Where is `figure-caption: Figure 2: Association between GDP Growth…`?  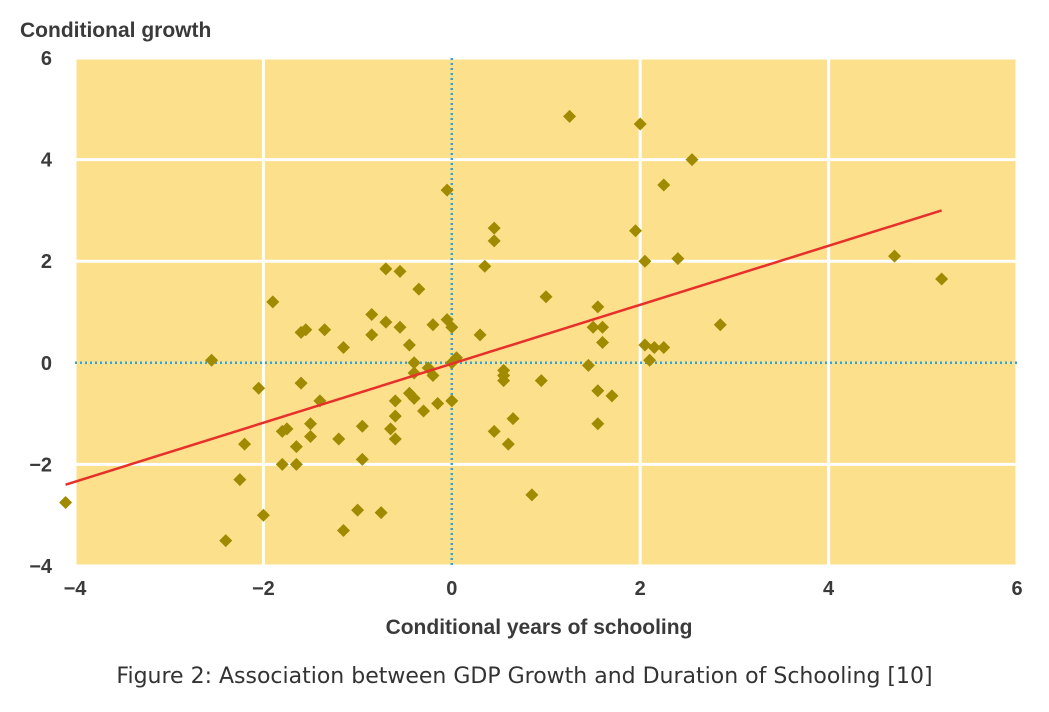 figure-caption: Figure 2: Association between GDP Growth… is located at coordinates (524, 676).